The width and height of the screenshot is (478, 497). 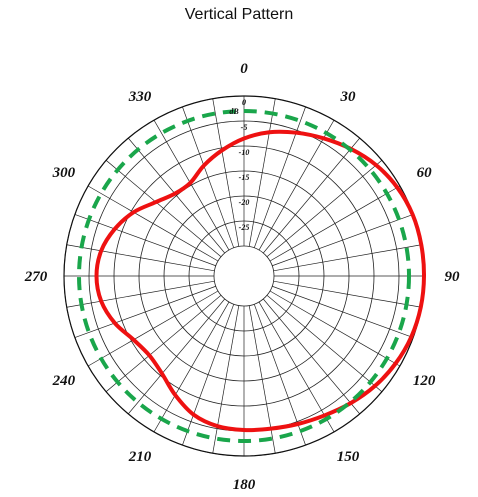 I want to click on angle-tick-label: 270, so click(x=36, y=277).